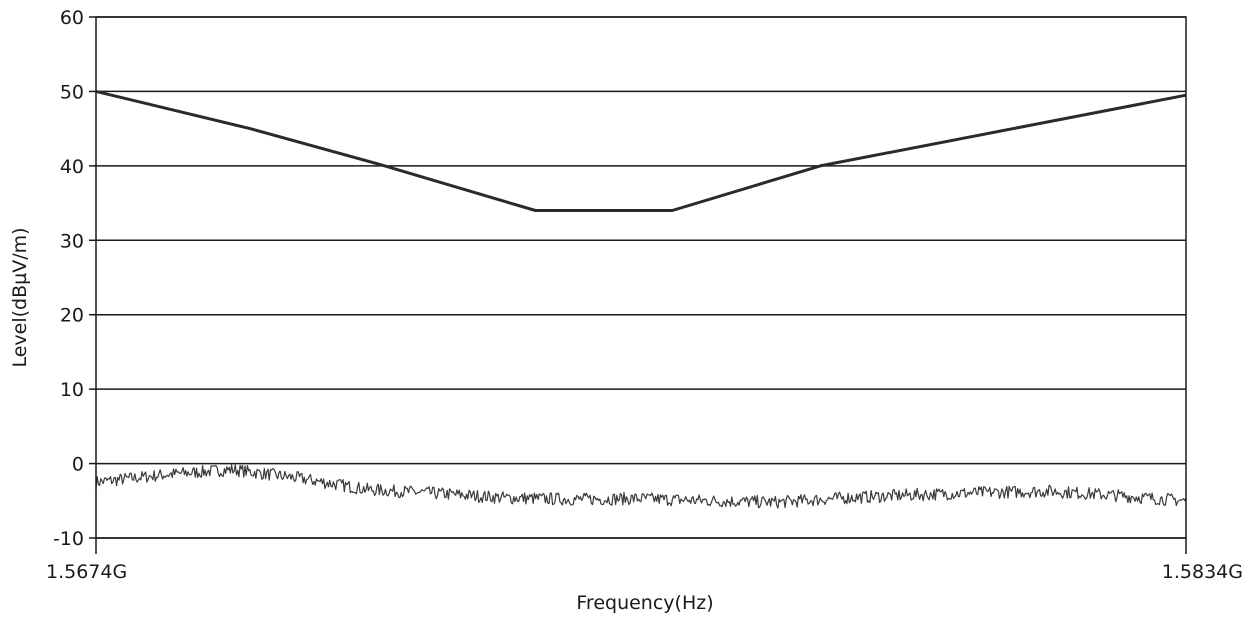 Image resolution: width=1246 pixels, height=618 pixels. Describe the element at coordinates (72, 167) in the screenshot. I see `y-tick-label: 40` at that location.